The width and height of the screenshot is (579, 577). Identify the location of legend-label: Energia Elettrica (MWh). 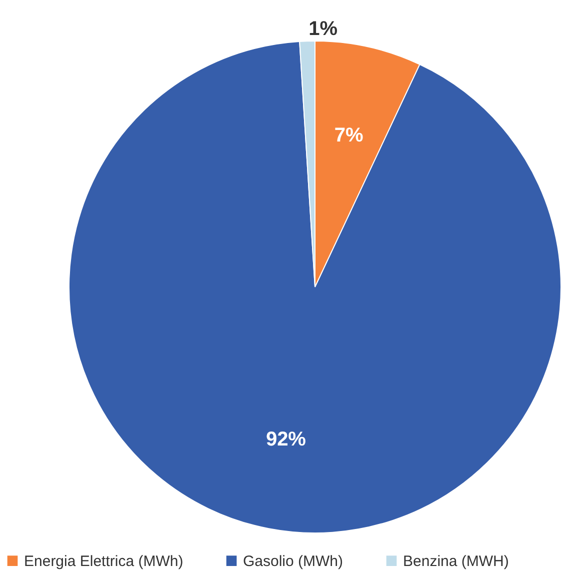
(104, 561).